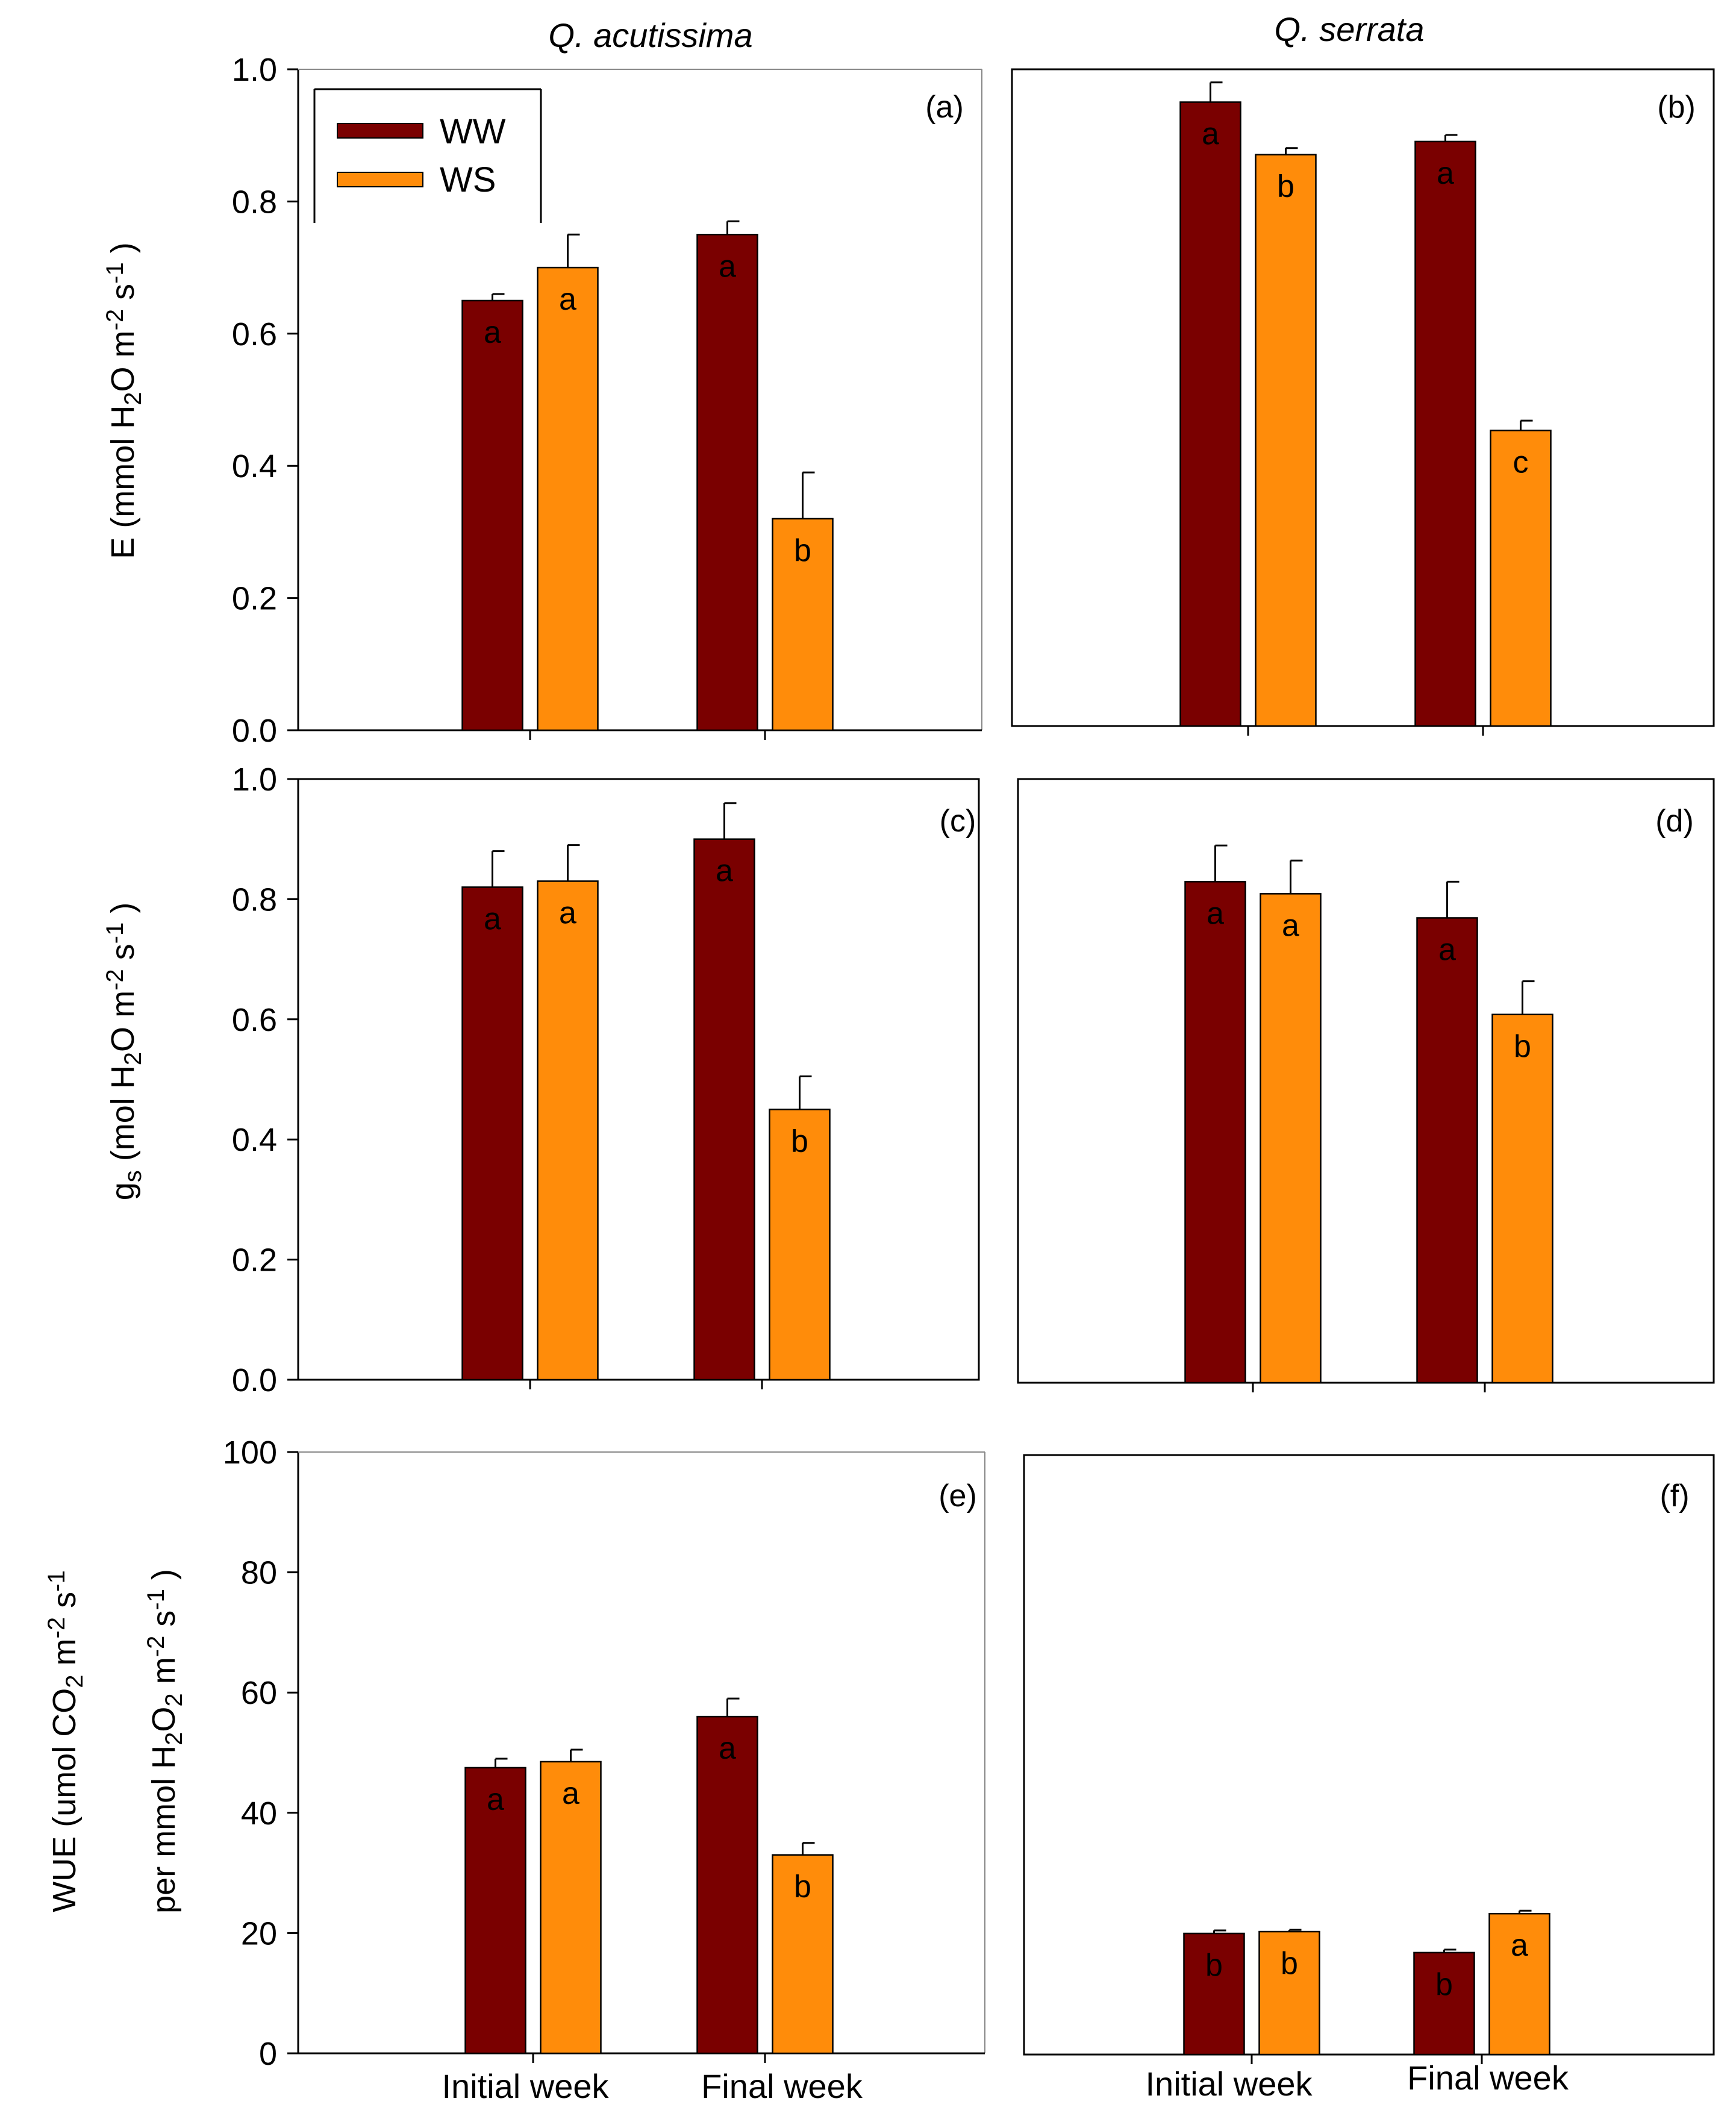 The image size is (1736, 2119). What do you see at coordinates (65, 1741) in the screenshot?
I see `y-axis-title-wue-line1: WUE (umol CO2 m-2 s-1` at bounding box center [65, 1741].